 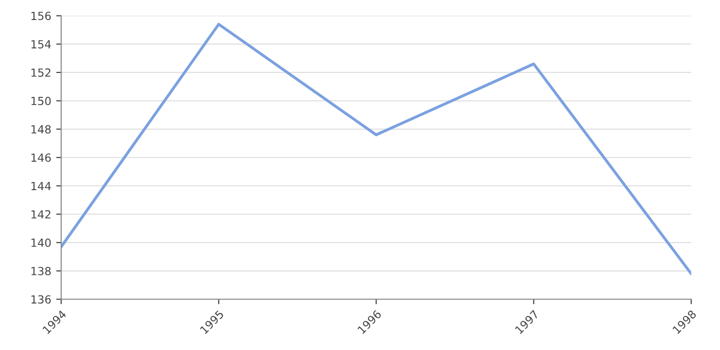 I want to click on y-tick-label: 156, so click(x=41, y=16).